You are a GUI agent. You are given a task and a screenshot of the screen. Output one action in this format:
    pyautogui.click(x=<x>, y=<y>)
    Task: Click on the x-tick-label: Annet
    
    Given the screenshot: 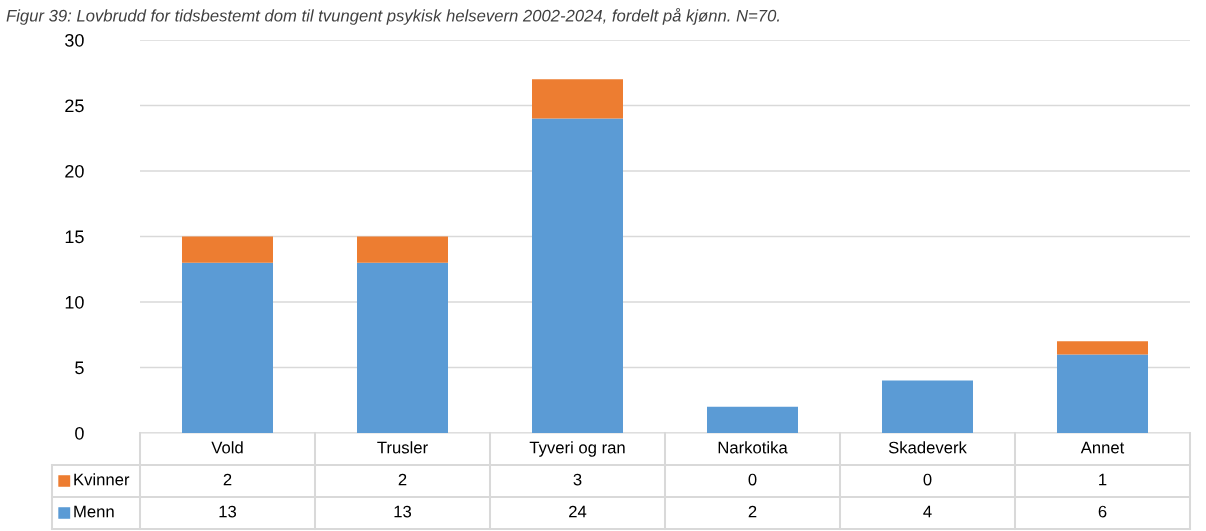 What is the action you would take?
    pyautogui.click(x=1102, y=447)
    